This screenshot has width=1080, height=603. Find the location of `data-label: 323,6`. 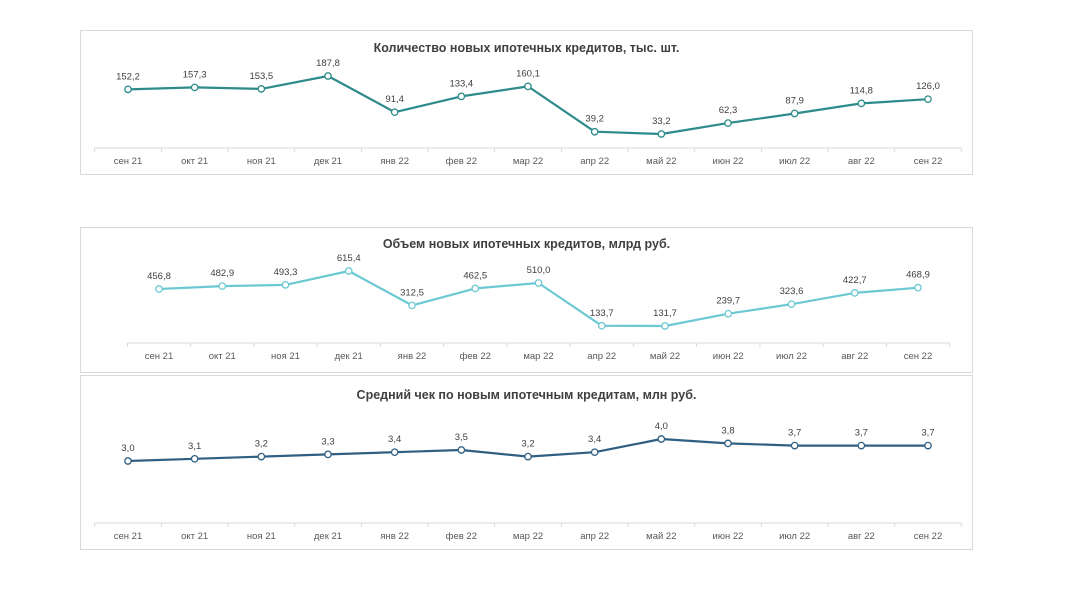

data-label: 323,6 is located at coordinates (792, 291).